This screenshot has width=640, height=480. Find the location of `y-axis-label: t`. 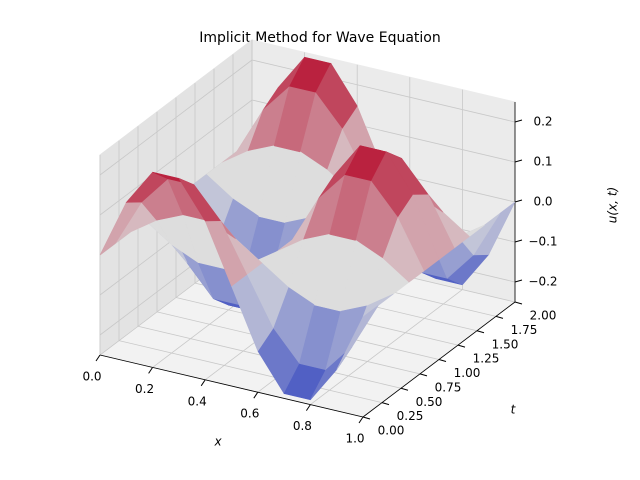

y-axis-label: t is located at coordinates (514, 410).